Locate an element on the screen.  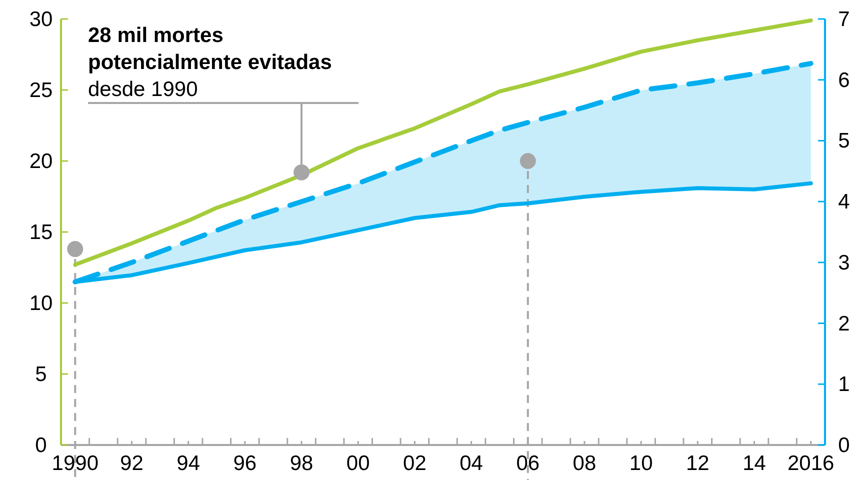
x-tick-label: 08 is located at coordinates (584, 463).